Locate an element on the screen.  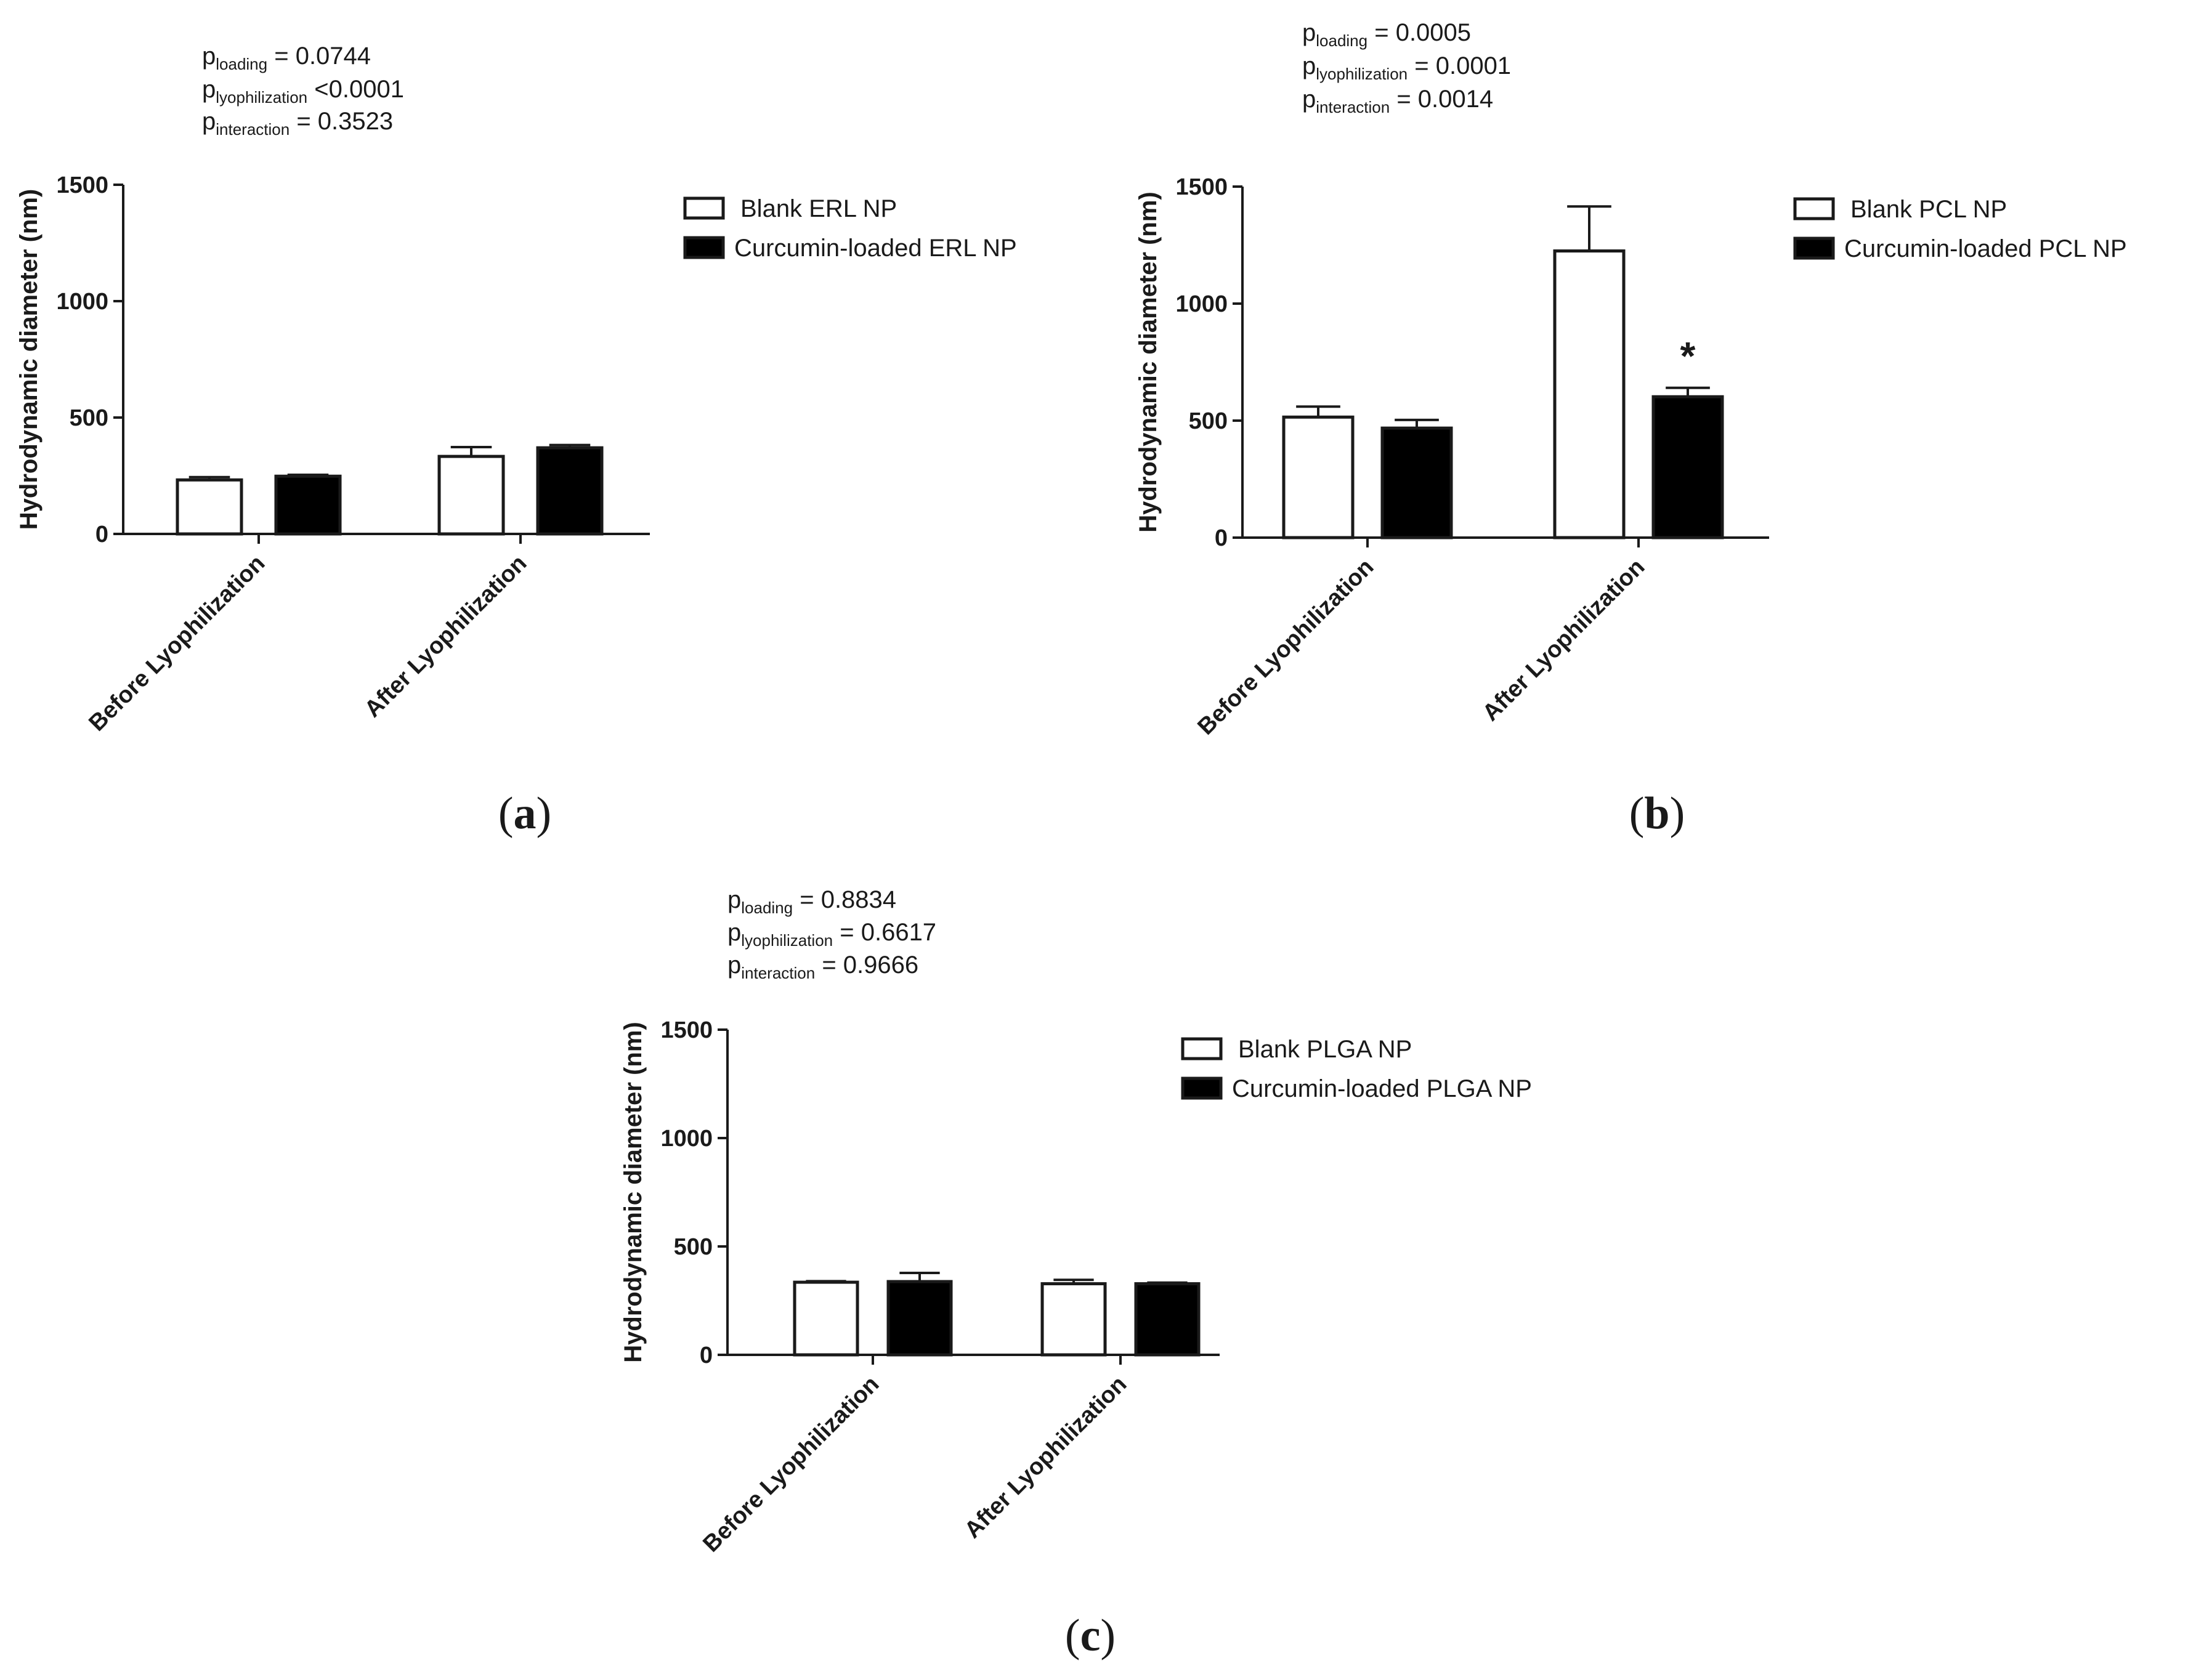
legend-label: Curcumin-loaded PLGA NP is located at coordinates (1382, 1088).